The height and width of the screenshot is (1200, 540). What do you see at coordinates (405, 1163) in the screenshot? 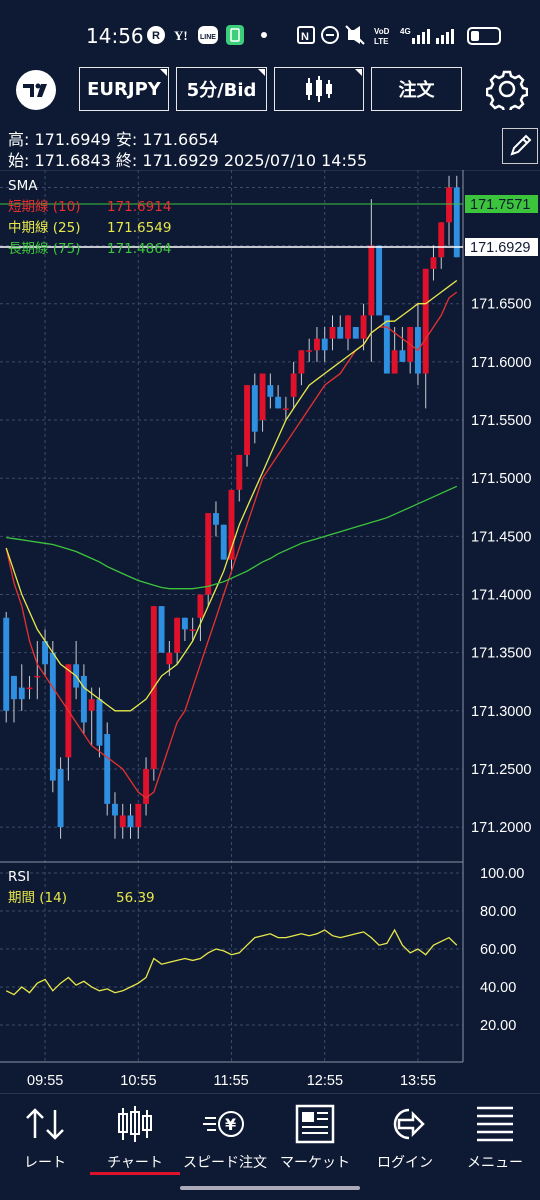
I see `nav-login-label: ログイン` at bounding box center [405, 1163].